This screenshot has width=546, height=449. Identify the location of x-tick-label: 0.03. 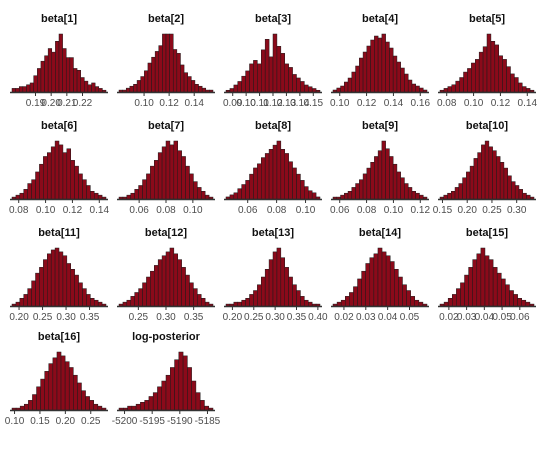
(467, 317).